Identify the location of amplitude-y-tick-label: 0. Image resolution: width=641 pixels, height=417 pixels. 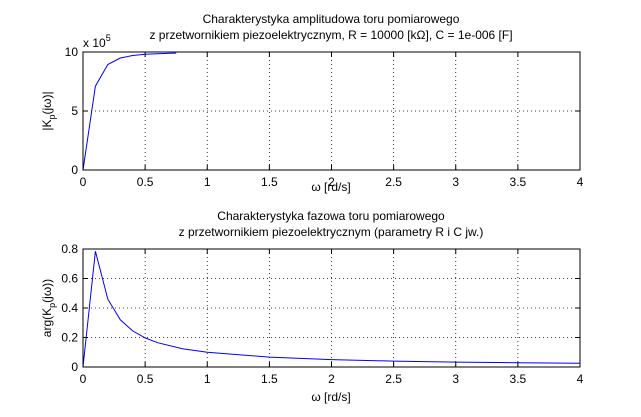
(74, 170).